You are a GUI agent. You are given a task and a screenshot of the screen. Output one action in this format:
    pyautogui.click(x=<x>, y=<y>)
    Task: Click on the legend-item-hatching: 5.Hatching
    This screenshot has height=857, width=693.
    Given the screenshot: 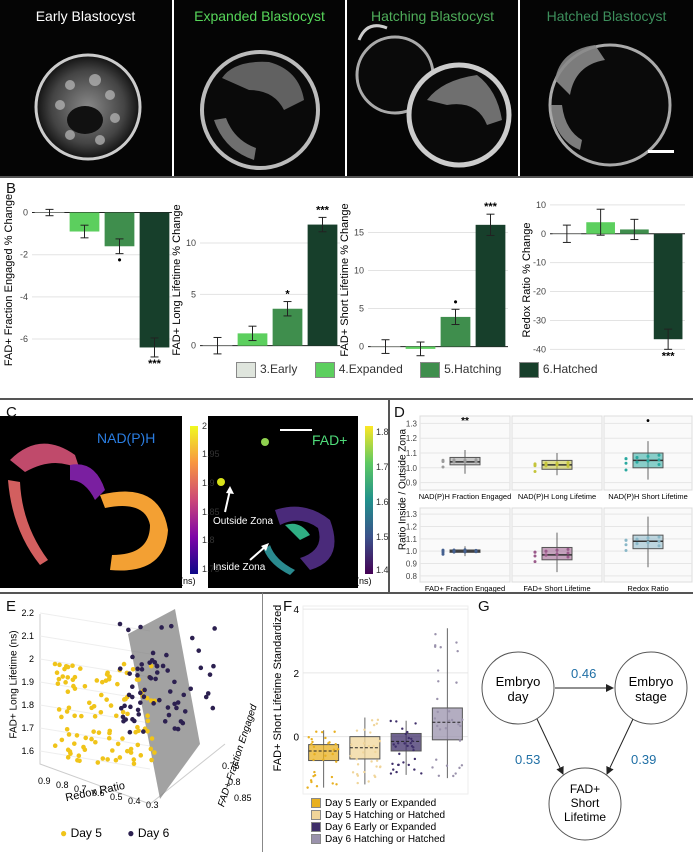 What is the action you would take?
    pyautogui.click(x=460, y=370)
    